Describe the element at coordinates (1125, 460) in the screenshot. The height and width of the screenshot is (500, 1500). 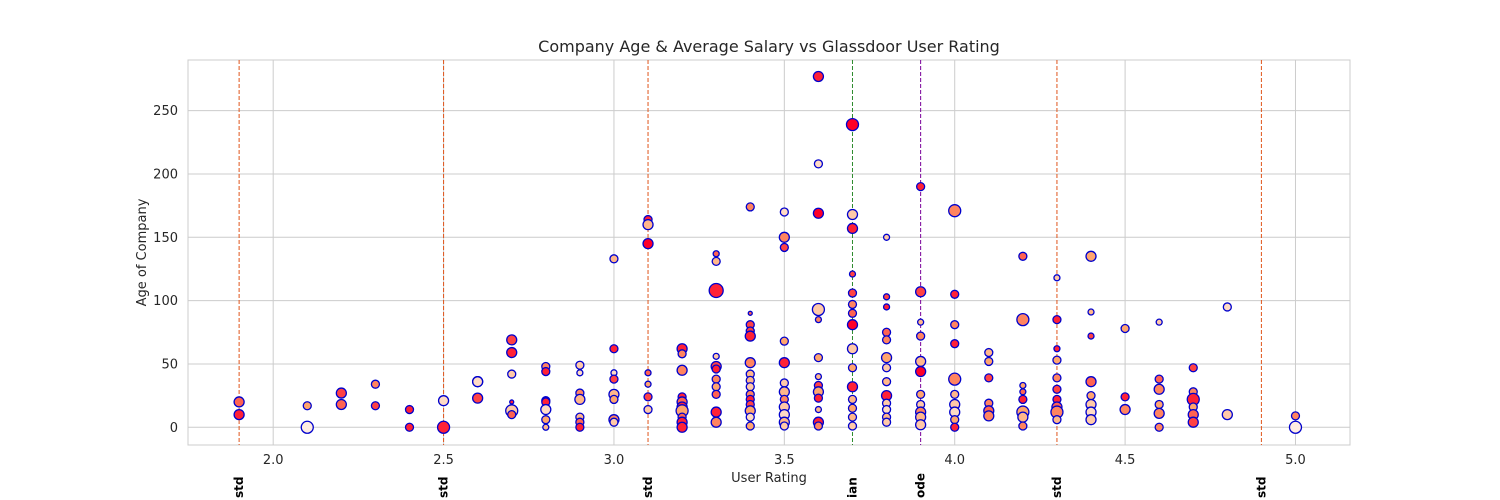
I see `x-tick-label: 4.5` at that location.